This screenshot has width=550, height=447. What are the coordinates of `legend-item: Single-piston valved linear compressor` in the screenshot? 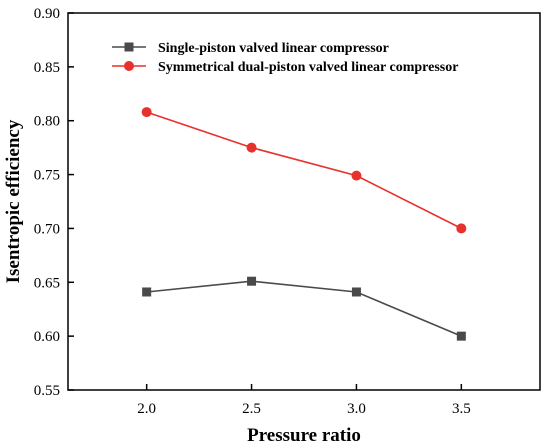 It's located at (250, 48).